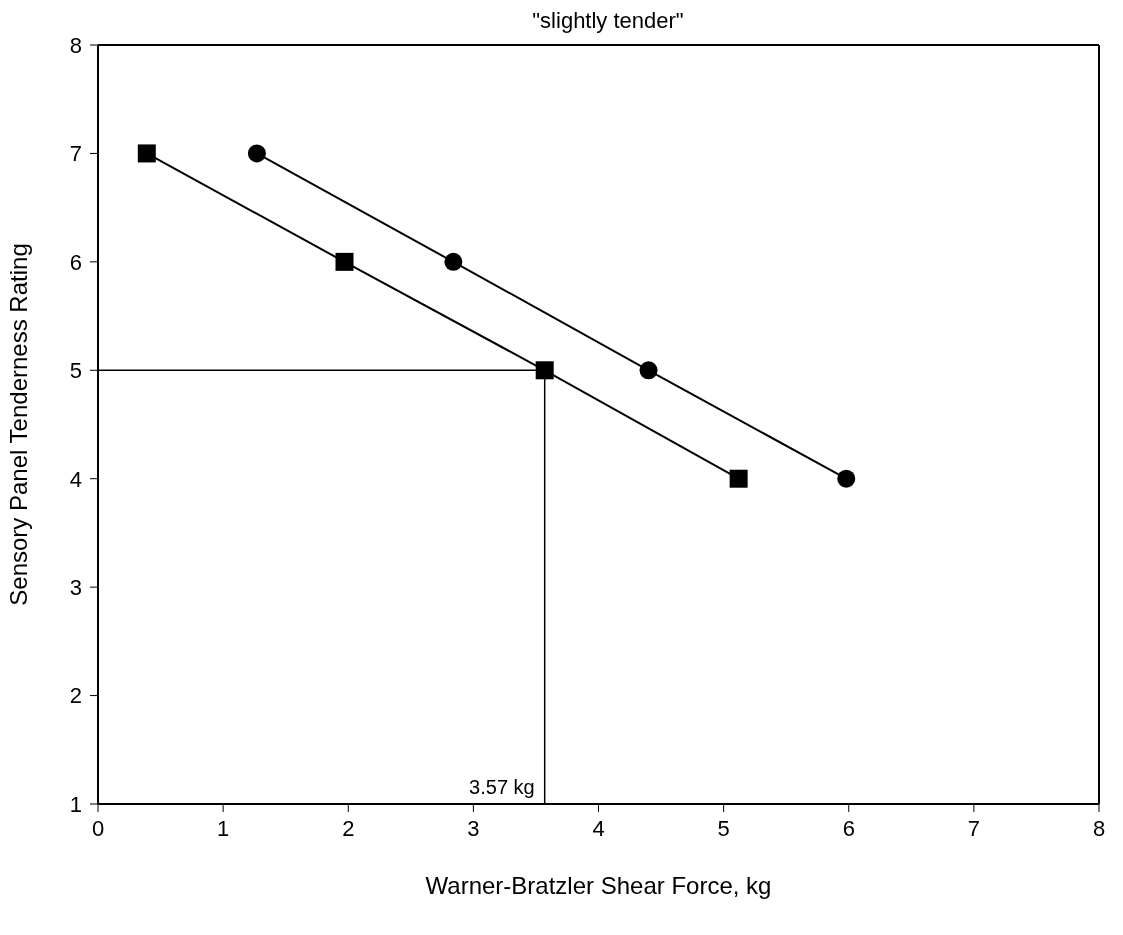 The height and width of the screenshot is (935, 1123). Describe the element at coordinates (223, 828) in the screenshot. I see `x-tick-label: 1` at that location.